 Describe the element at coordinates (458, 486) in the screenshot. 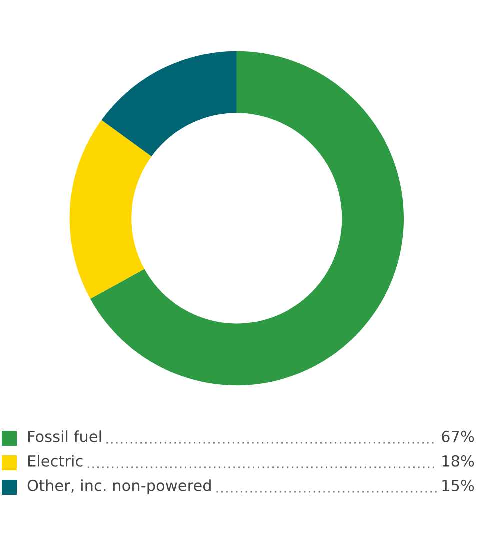

I see `data-label: 15%` at that location.